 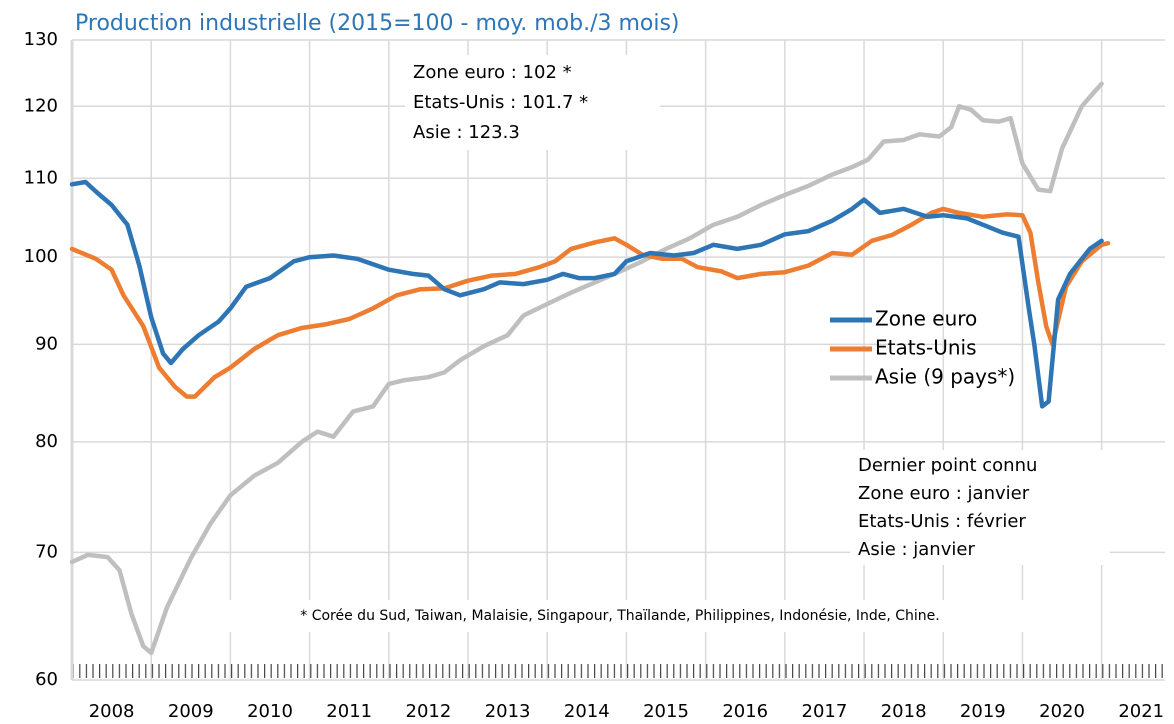 I want to click on x-tick-label: 2013, so click(x=508, y=711).